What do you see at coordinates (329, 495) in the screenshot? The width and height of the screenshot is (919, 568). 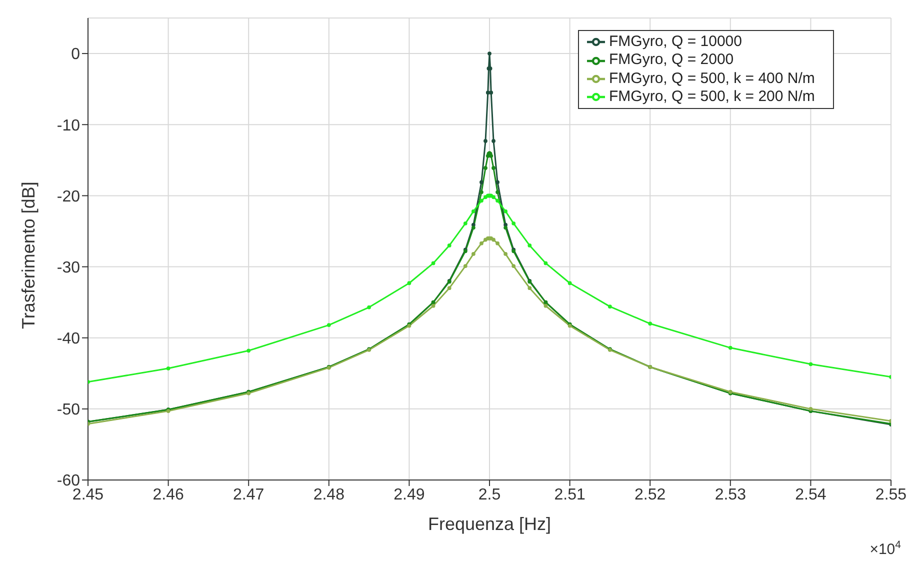 I see `x-tick-label: 2.48` at bounding box center [329, 495].